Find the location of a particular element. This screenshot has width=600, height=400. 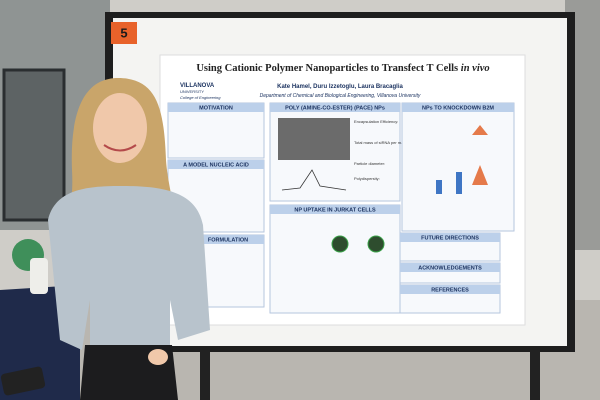

size-plot is located at coordinates (314, 180).